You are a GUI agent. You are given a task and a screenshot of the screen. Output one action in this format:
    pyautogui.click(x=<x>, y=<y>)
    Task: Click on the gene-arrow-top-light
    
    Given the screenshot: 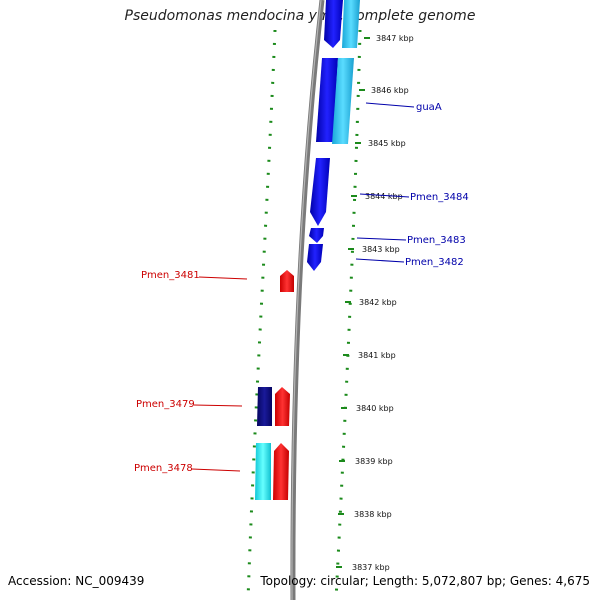 What is the action you would take?
    pyautogui.click(x=351, y=24)
    